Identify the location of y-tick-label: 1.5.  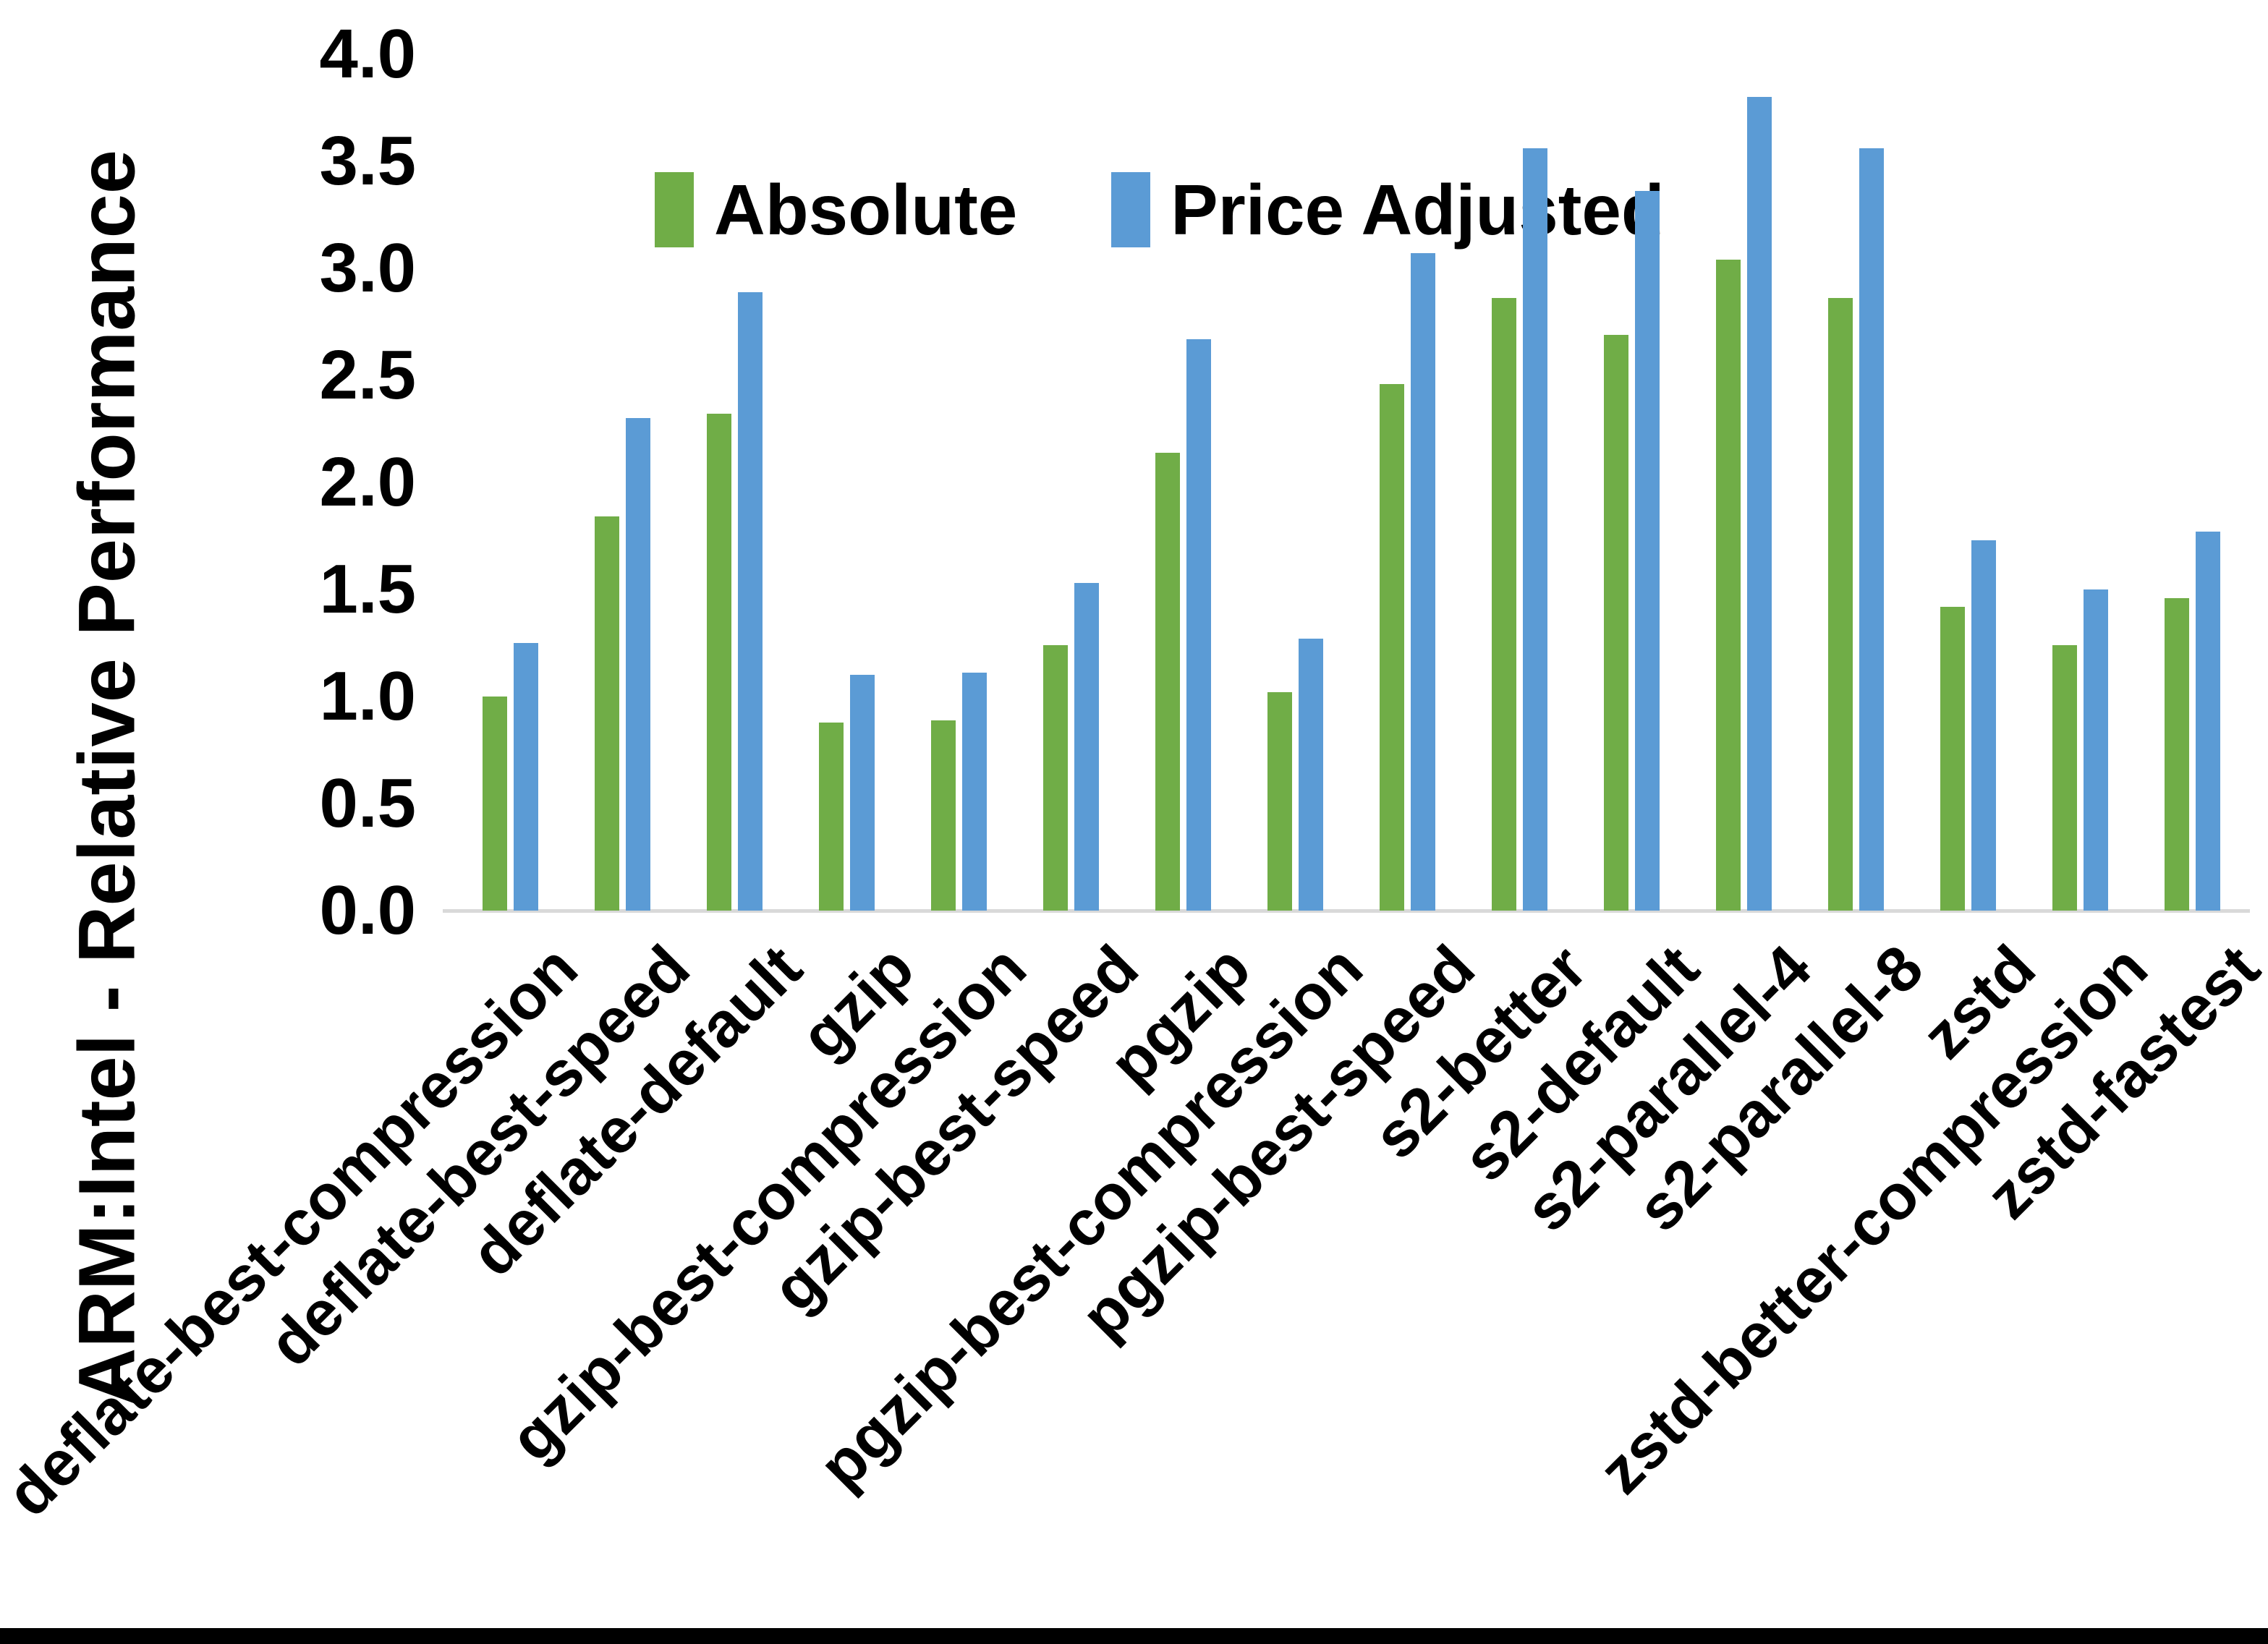
(367, 589).